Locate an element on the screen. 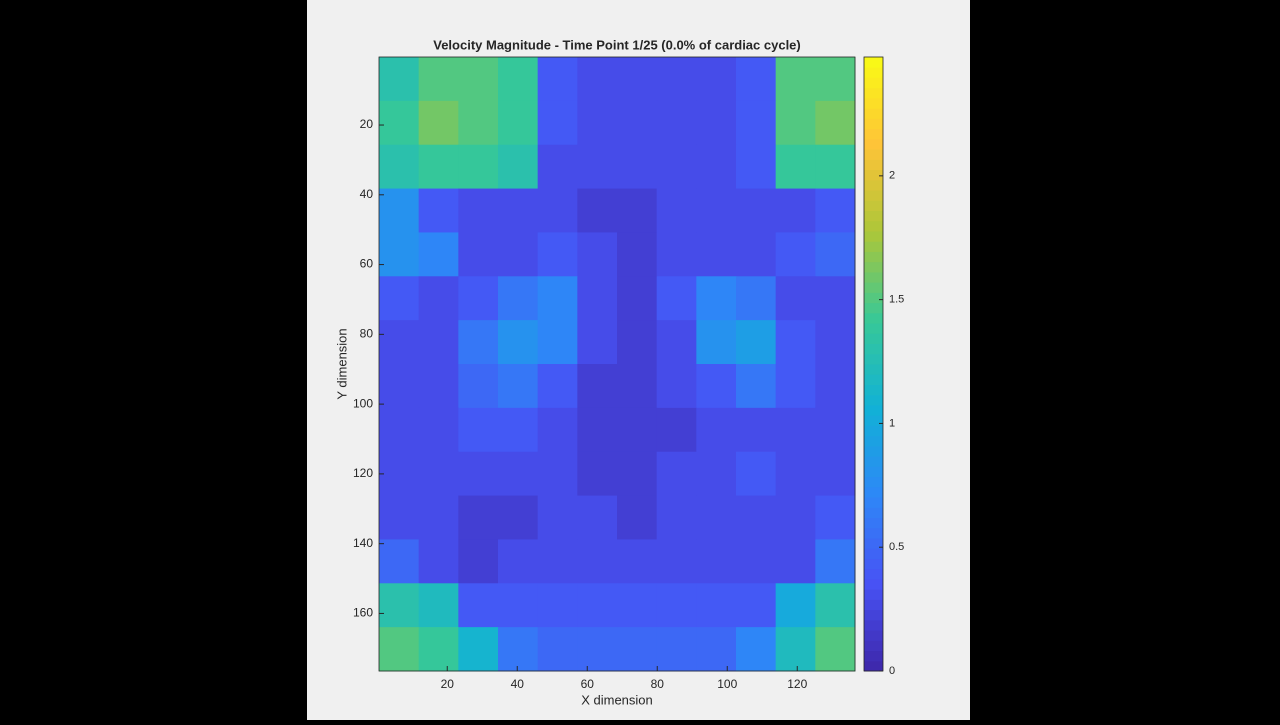  y-tick-label: 160 is located at coordinates (363, 613).